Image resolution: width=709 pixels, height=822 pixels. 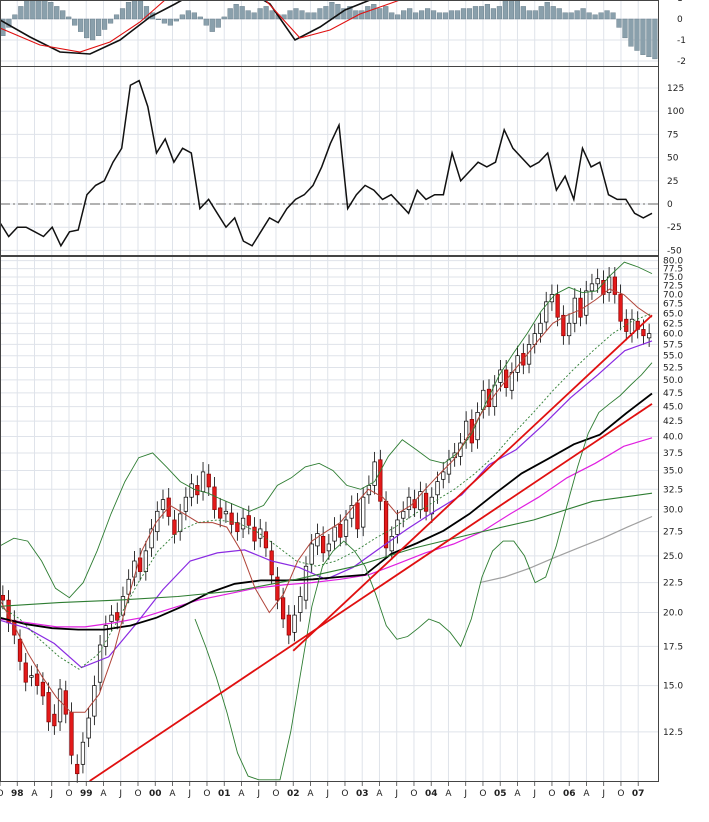 What do you see at coordinates (569, 794) in the screenshot?
I see `x-tick-label: 06` at bounding box center [569, 794].